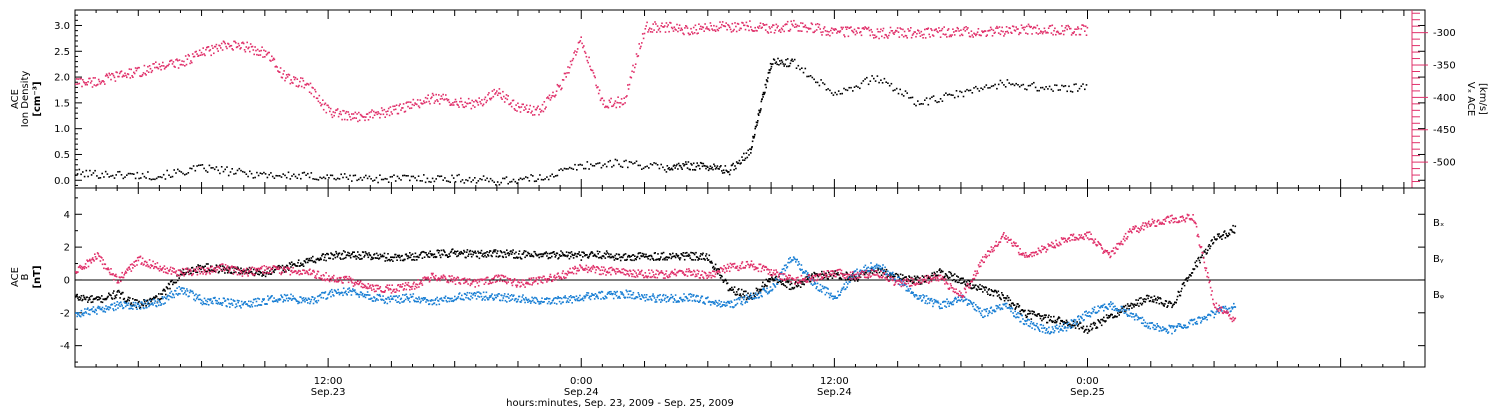  Describe the element at coordinates (1438, 295) in the screenshot. I see `legend-2: Bᵩ` at that location.